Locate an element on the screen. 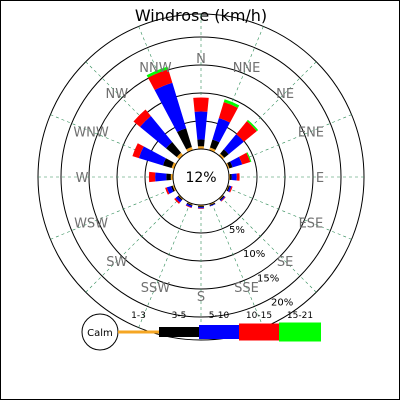 Image resolution: width=400 pixels, height=401 pixels. direction-label-N: N is located at coordinates (201, 59).